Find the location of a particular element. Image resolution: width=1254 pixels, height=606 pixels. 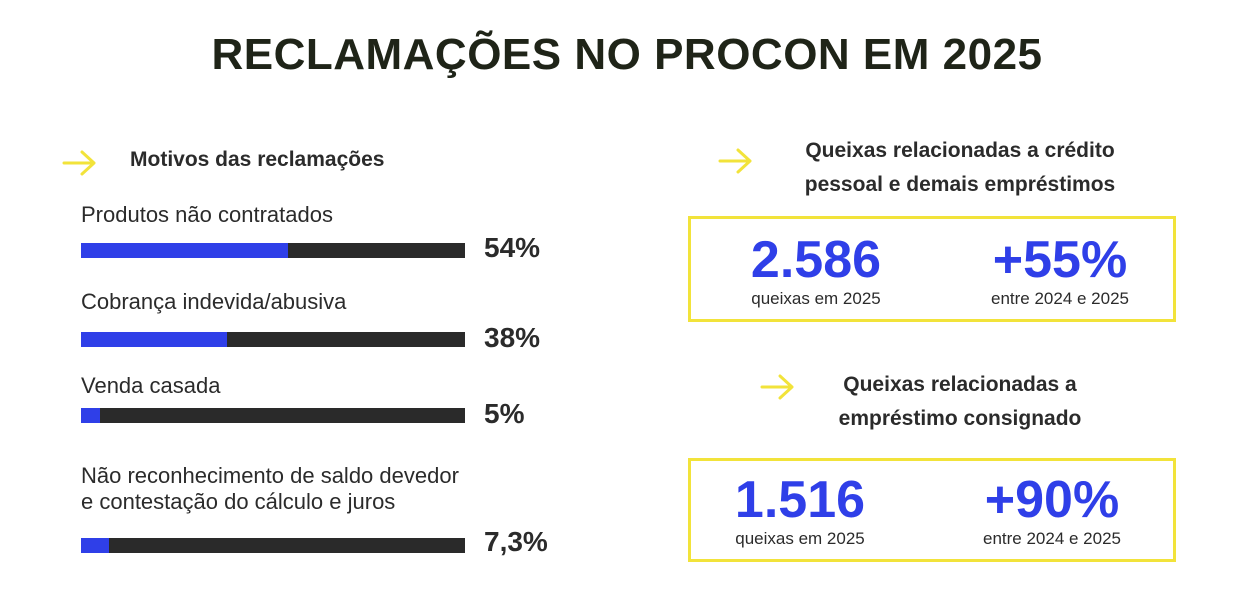

bar-label: Cobrança indevida/abusiva is located at coordinates (213, 302).